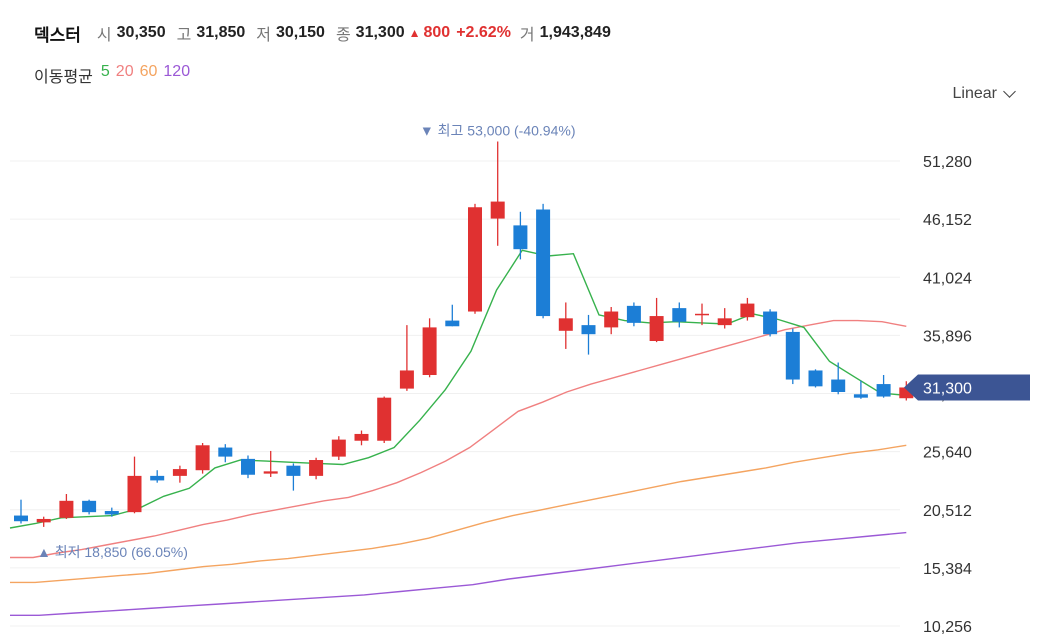 The width and height of the screenshot is (1042, 644). Describe the element at coordinates (498, 131) in the screenshot. I see `high-price-marker: ▼ 최고 53,000 (-40.94%)` at that location.